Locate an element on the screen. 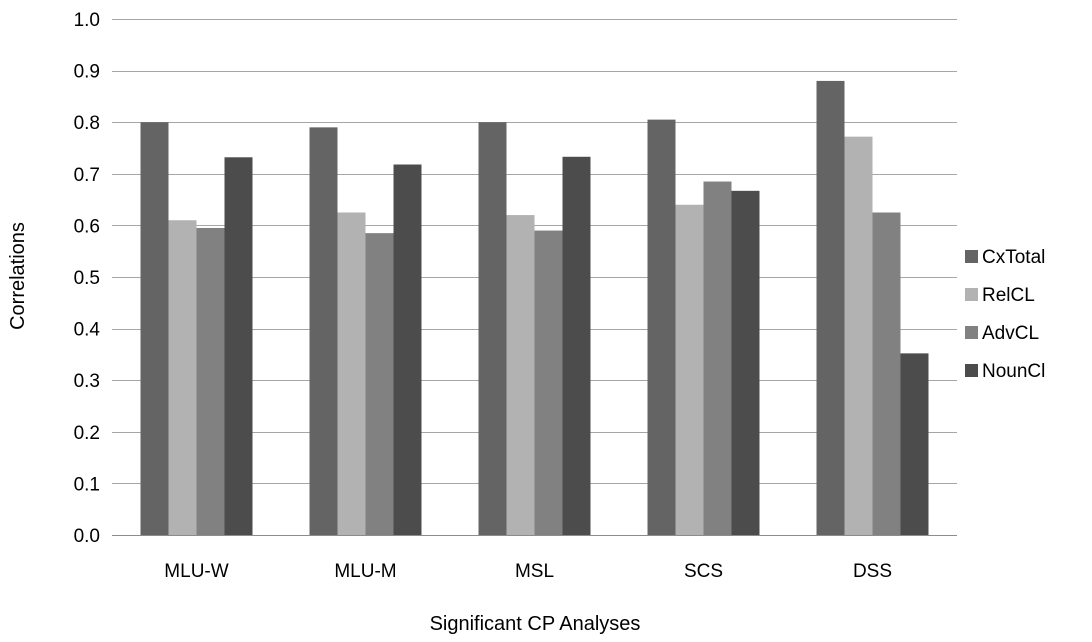 This screenshot has height=642, width=1092. y-tick-label: 0.1 is located at coordinates (87, 484).